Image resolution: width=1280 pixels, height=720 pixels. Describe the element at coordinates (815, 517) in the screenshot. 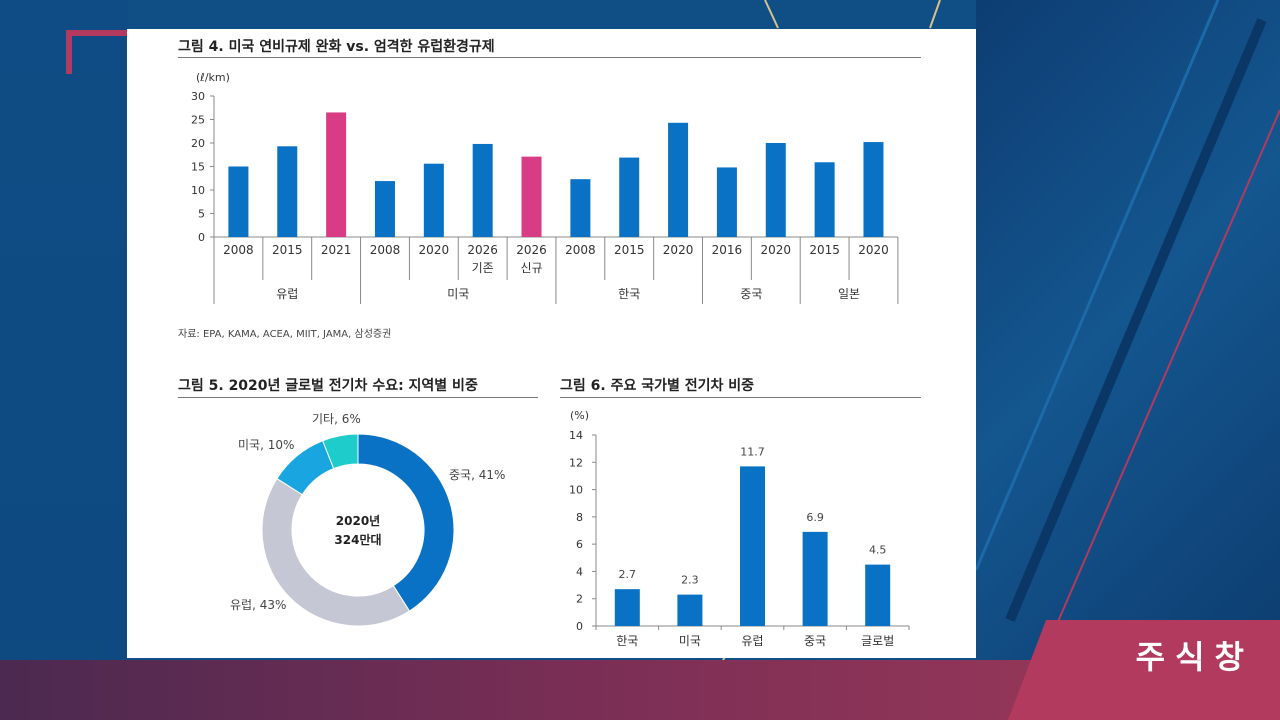

I see `fig6-data-label: 6.9` at that location.